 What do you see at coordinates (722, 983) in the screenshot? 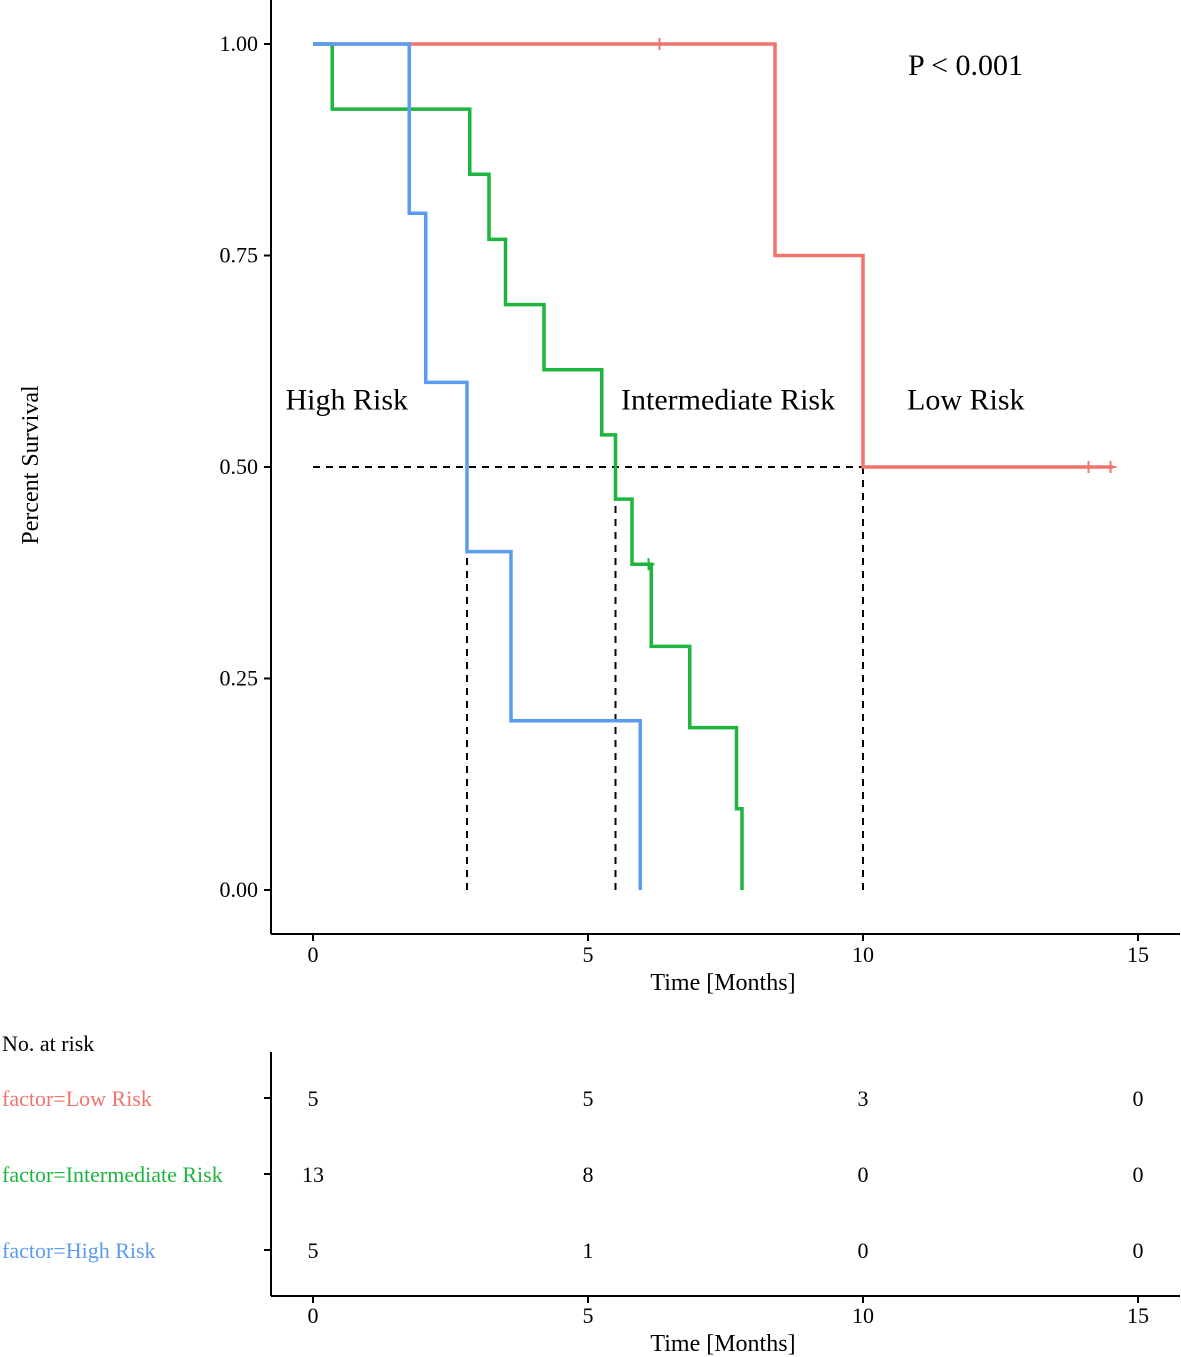
I see `x-axis-title: Time [Months]` at bounding box center [722, 983].